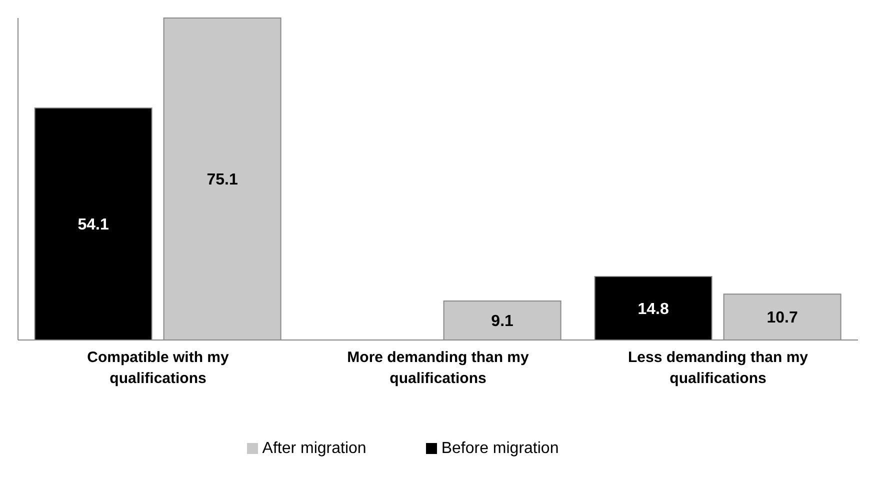 The height and width of the screenshot is (477, 877). Describe the element at coordinates (500, 448) in the screenshot. I see `legend-label: Before migration` at that location.